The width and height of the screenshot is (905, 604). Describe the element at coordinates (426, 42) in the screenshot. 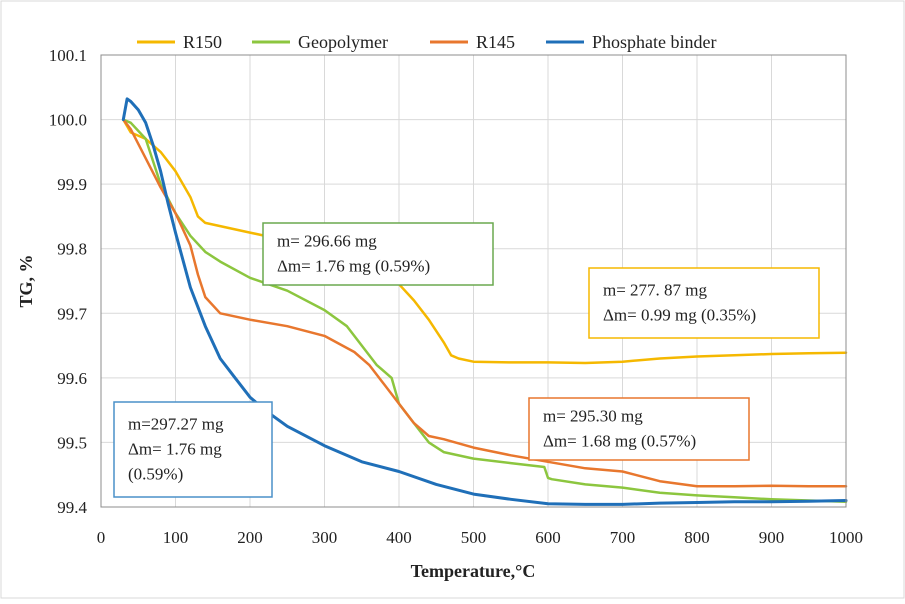

I see `legend: R150 Geopolymer R145 Phosphate binder` at that location.